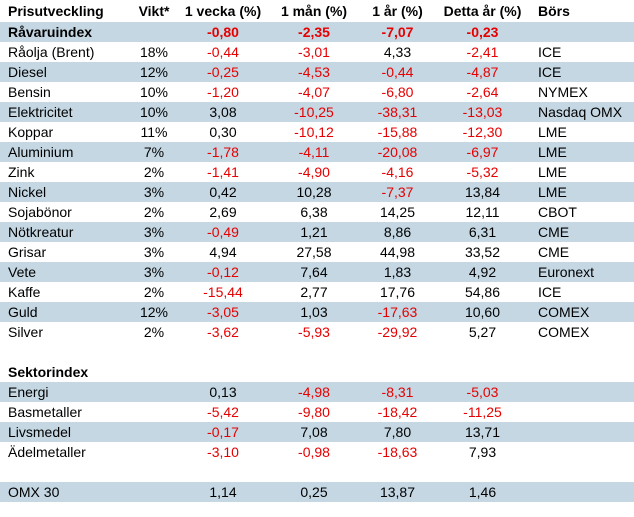 The height and width of the screenshot is (517, 634). Describe the element at coordinates (223, 492) in the screenshot. I see `value-cell: 1,14` at that location.